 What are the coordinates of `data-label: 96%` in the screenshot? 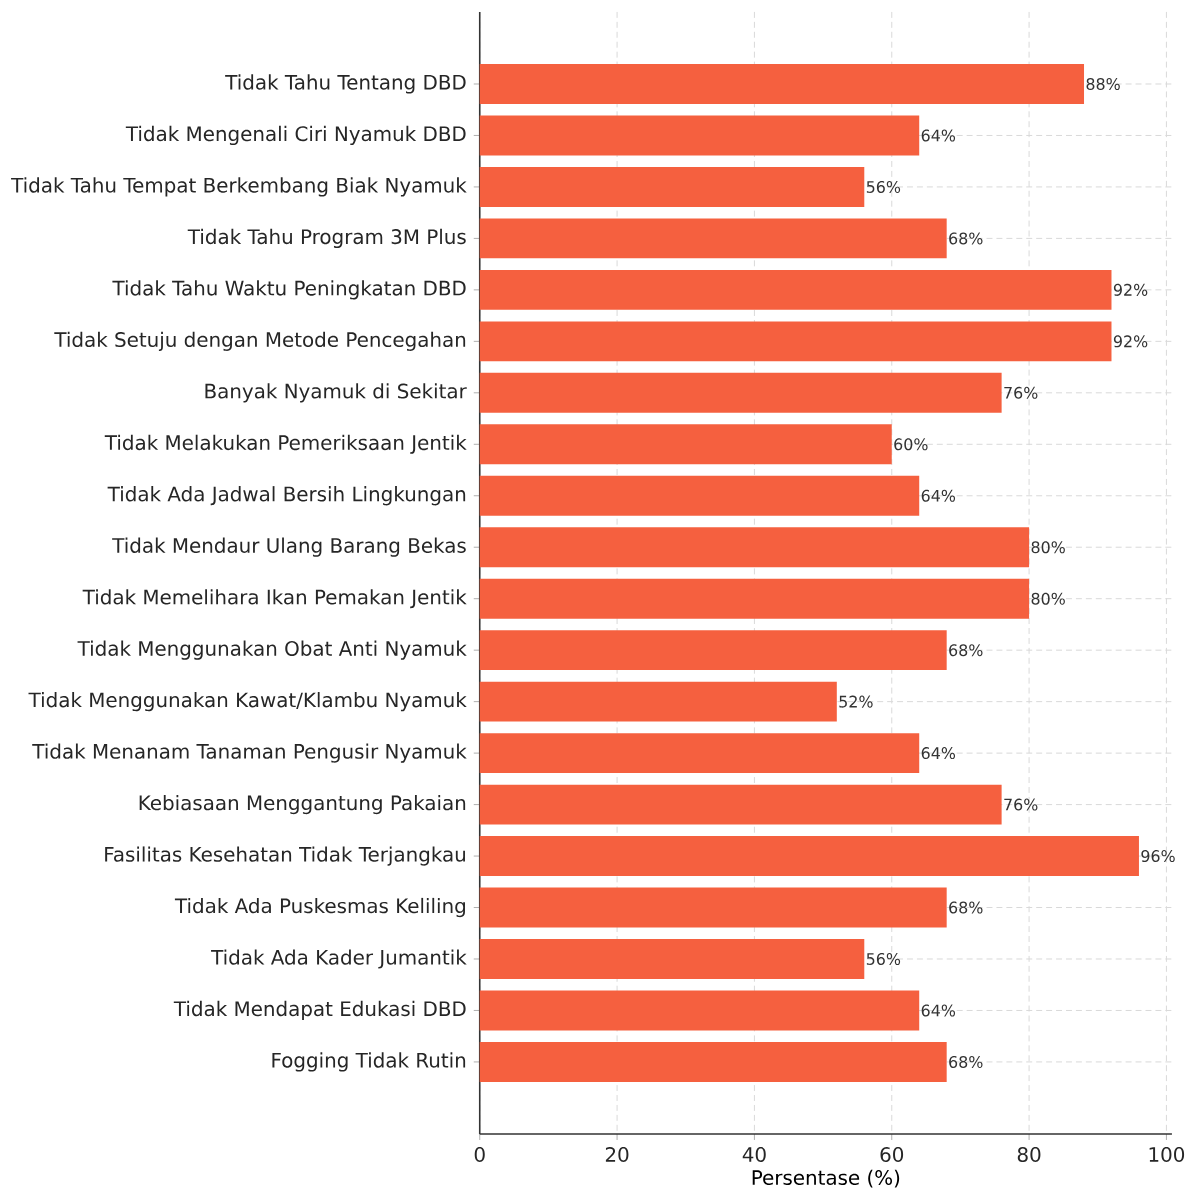 It's located at (1158, 856).